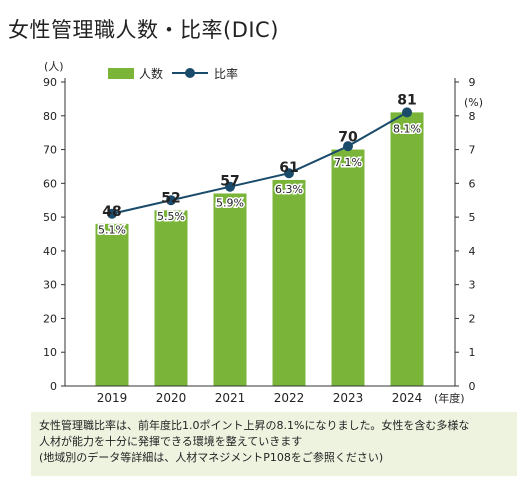 This screenshot has height=492, width=525. What do you see at coordinates (53, 386) in the screenshot?
I see `y-left-tick-label: 0` at bounding box center [53, 386].